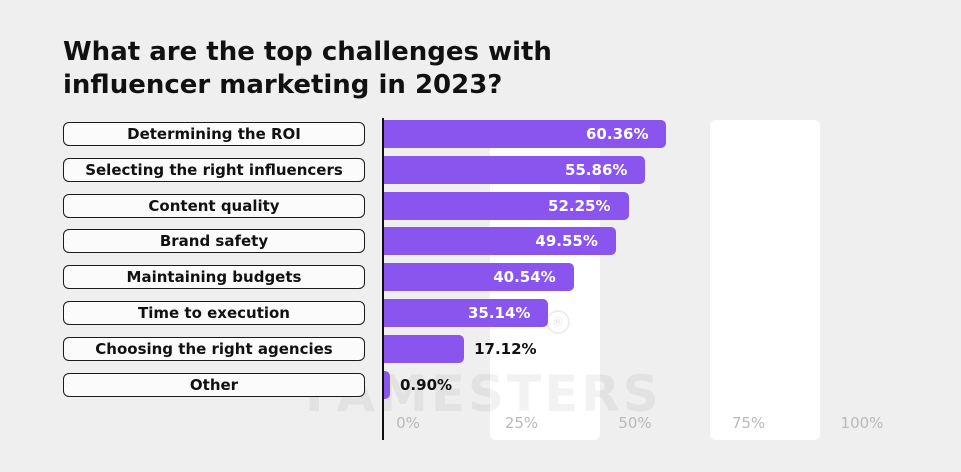  What do you see at coordinates (521, 423) in the screenshot?
I see `x-tick-label: 25%` at bounding box center [521, 423].